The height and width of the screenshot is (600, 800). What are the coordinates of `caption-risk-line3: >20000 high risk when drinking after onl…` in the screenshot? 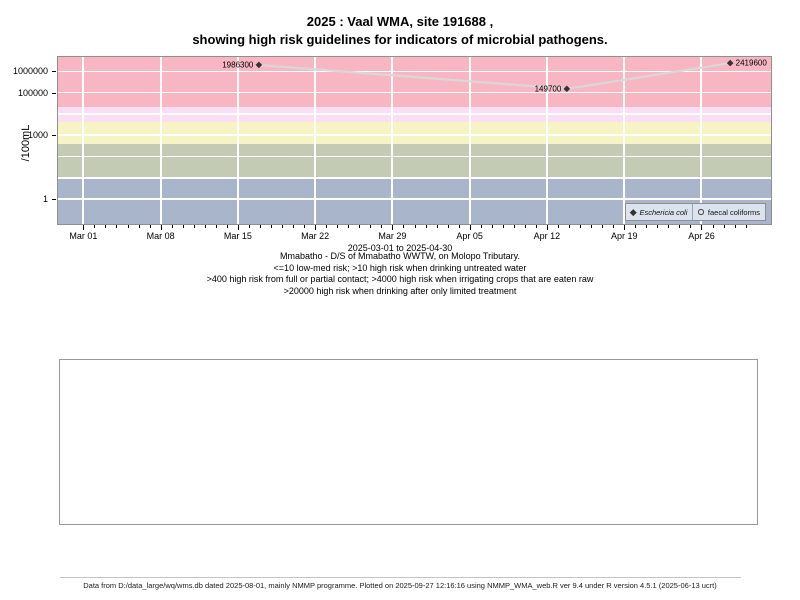 It's located at (400, 290).